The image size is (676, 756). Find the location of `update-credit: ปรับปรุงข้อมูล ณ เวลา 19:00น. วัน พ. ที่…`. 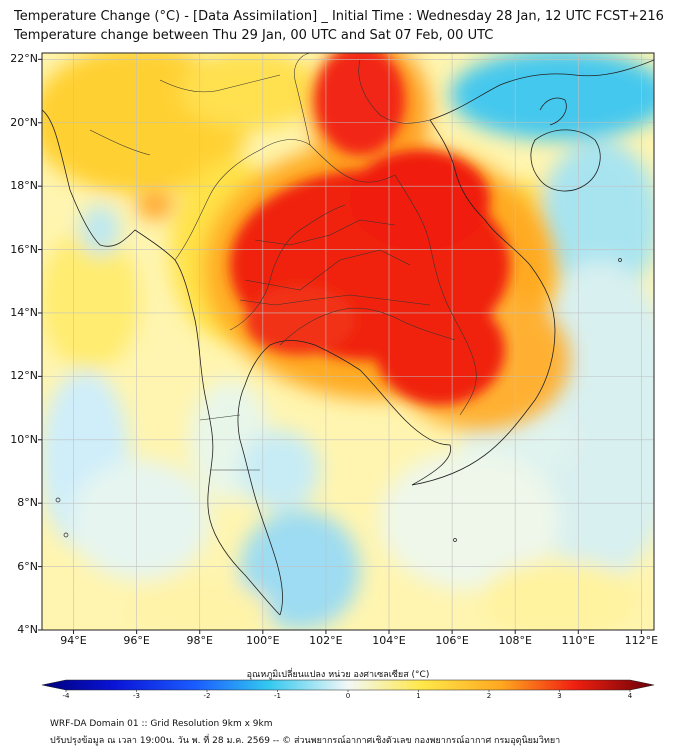

update-credit: ปรับปรุงข้อมูล ณ เวลา 19:00น. วัน พ. ที่… is located at coordinates (305, 741).